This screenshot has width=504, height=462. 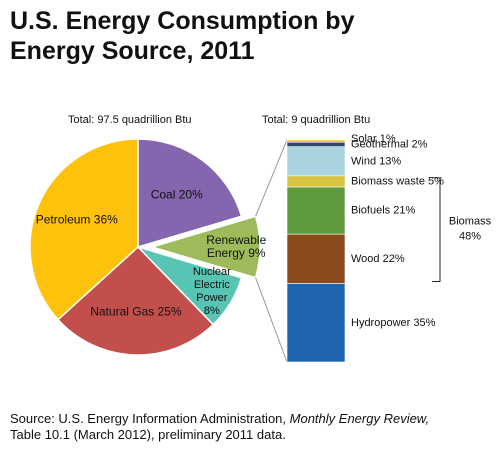 What do you see at coordinates (436, 181) in the screenshot?
I see `segment-value: 5%` at bounding box center [436, 181].